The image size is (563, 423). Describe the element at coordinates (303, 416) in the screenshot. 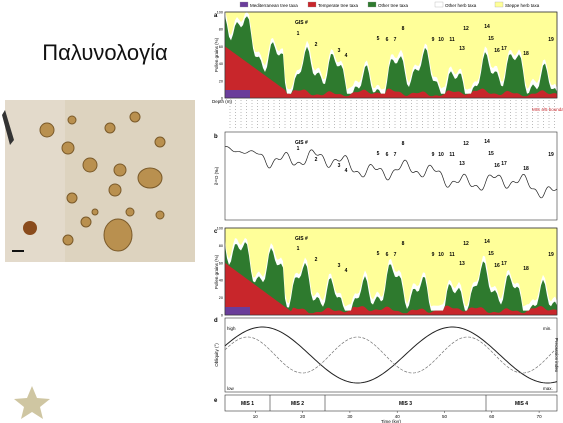

I see `x-tick-label: 20` at that location.